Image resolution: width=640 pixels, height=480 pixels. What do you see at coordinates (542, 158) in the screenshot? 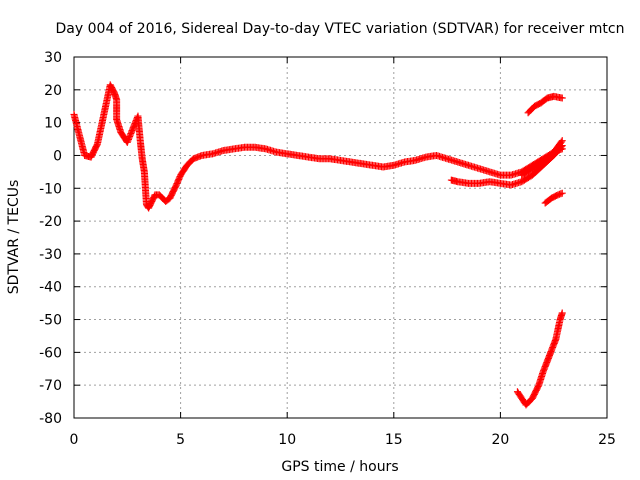
I see `series-branch-upper-mid` at bounding box center [542, 158].